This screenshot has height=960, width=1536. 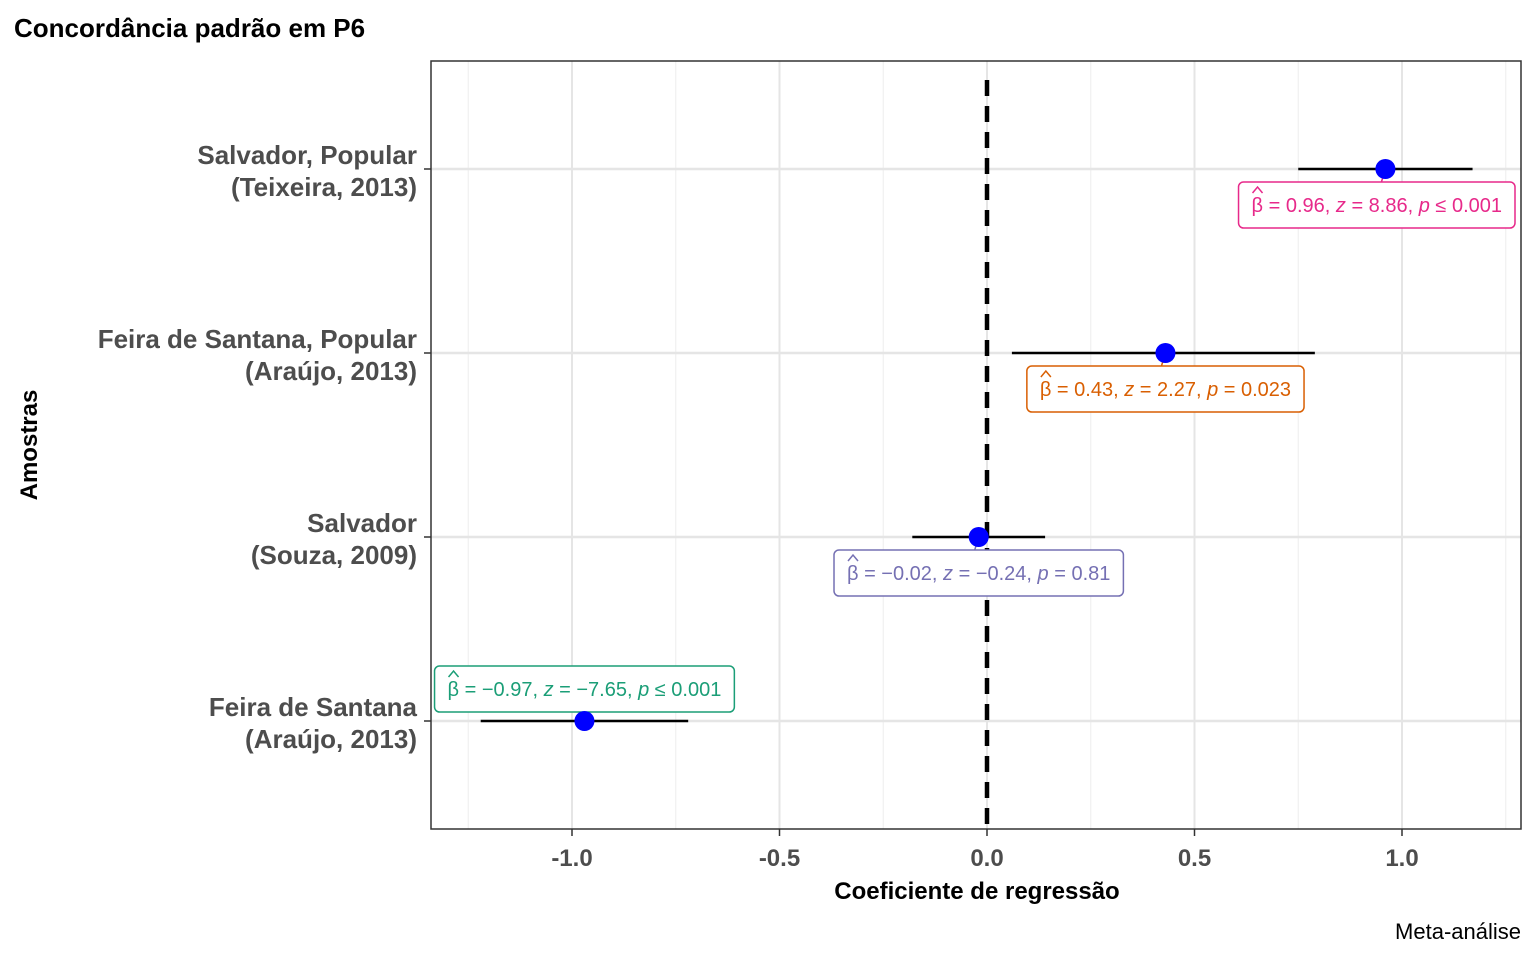 I want to click on x-axis-title: Coeficiente de regressão, so click(x=976, y=891).